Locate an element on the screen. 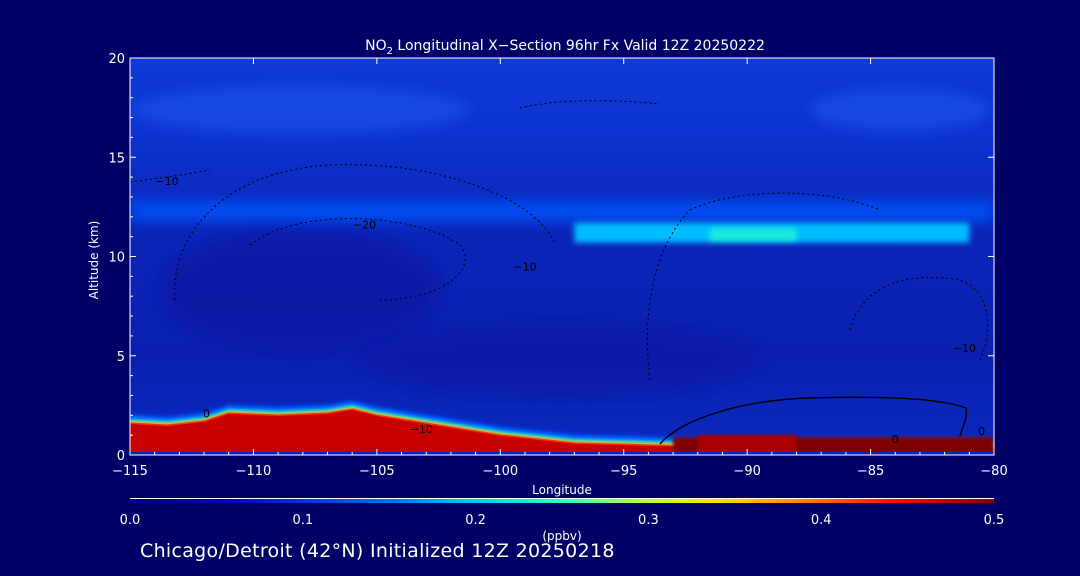 This screenshot has height=576, width=1080. y-tick-label: 15 is located at coordinates (116, 158).